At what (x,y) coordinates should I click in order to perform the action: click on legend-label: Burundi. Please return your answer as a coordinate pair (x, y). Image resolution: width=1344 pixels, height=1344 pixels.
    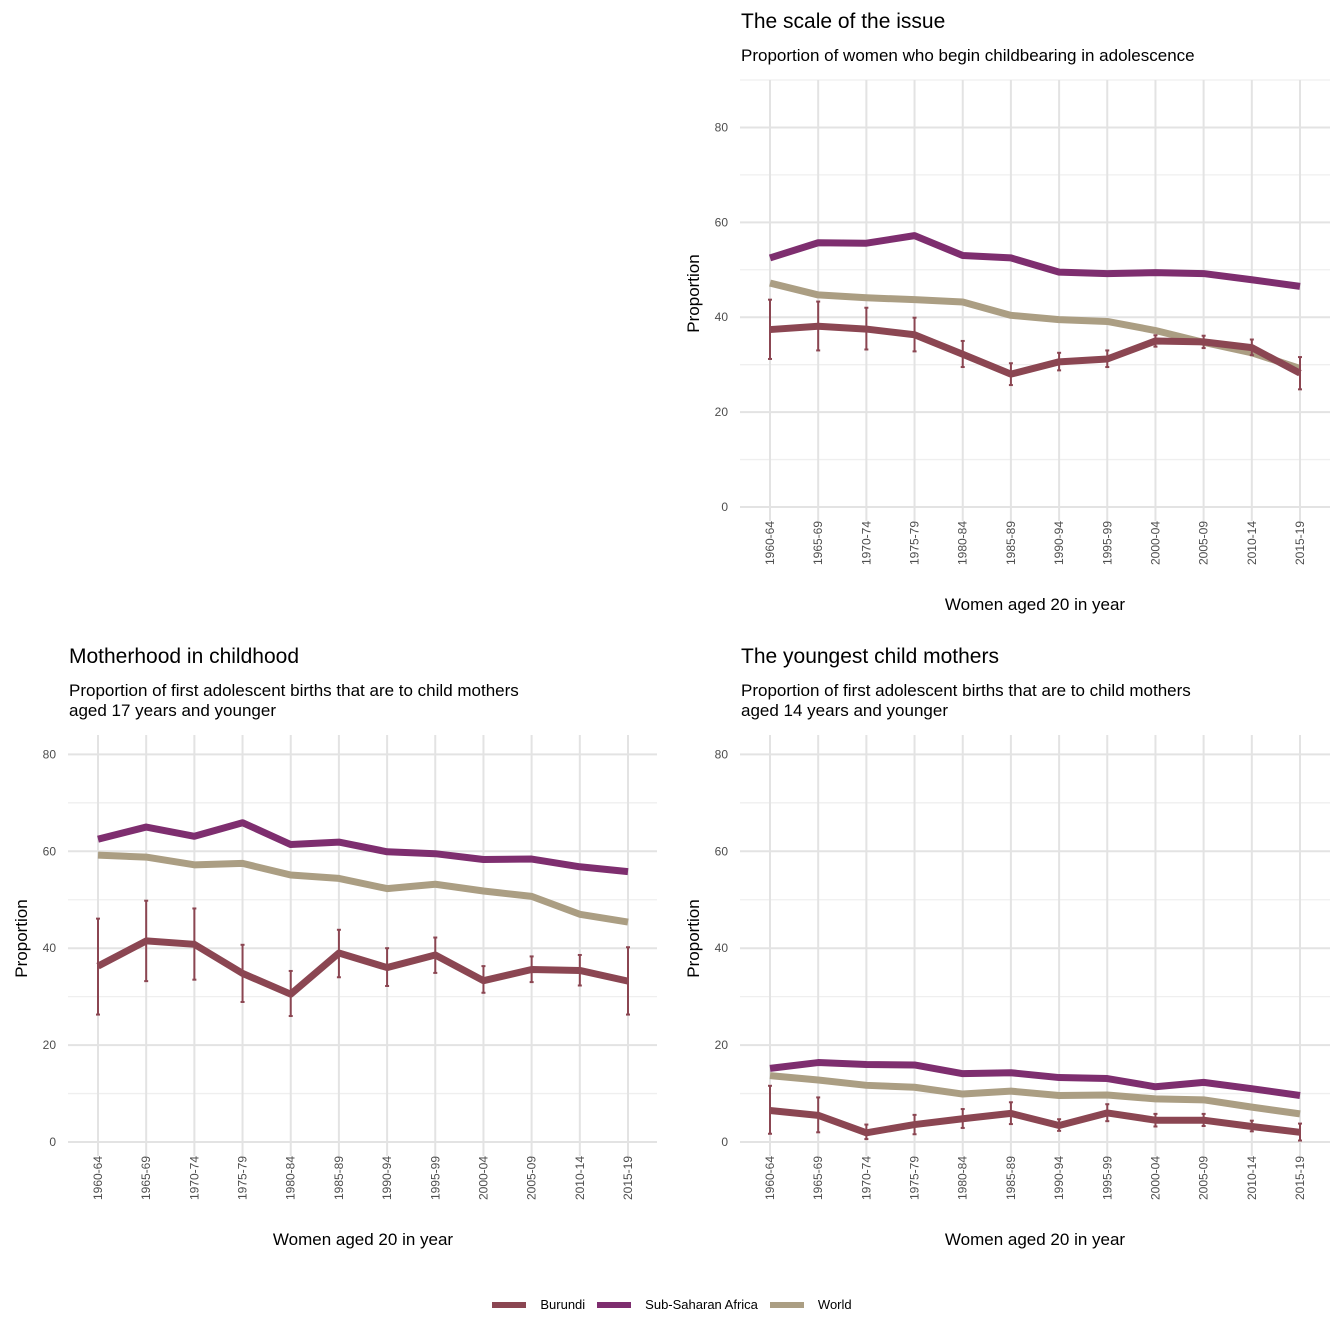
    Looking at the image, I should click on (563, 1304).